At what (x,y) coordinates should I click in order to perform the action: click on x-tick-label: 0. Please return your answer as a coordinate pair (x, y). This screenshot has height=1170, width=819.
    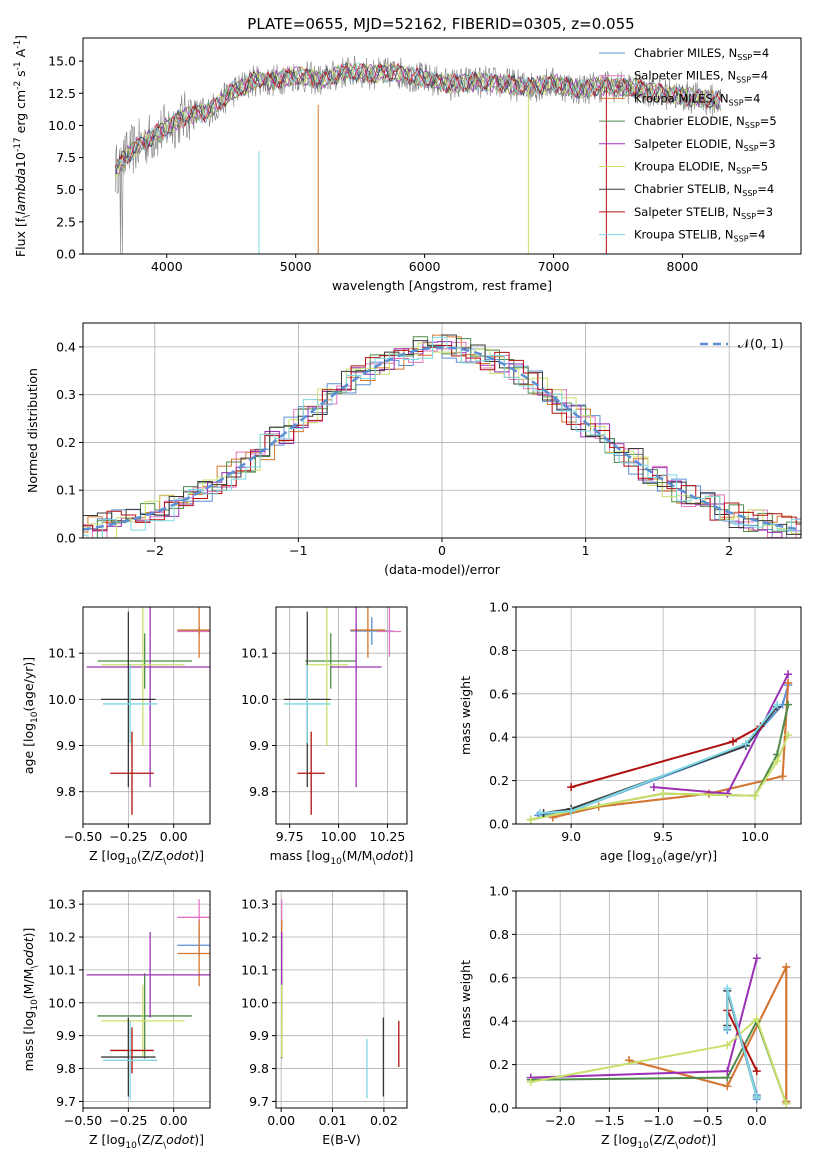
    Looking at the image, I should click on (442, 550).